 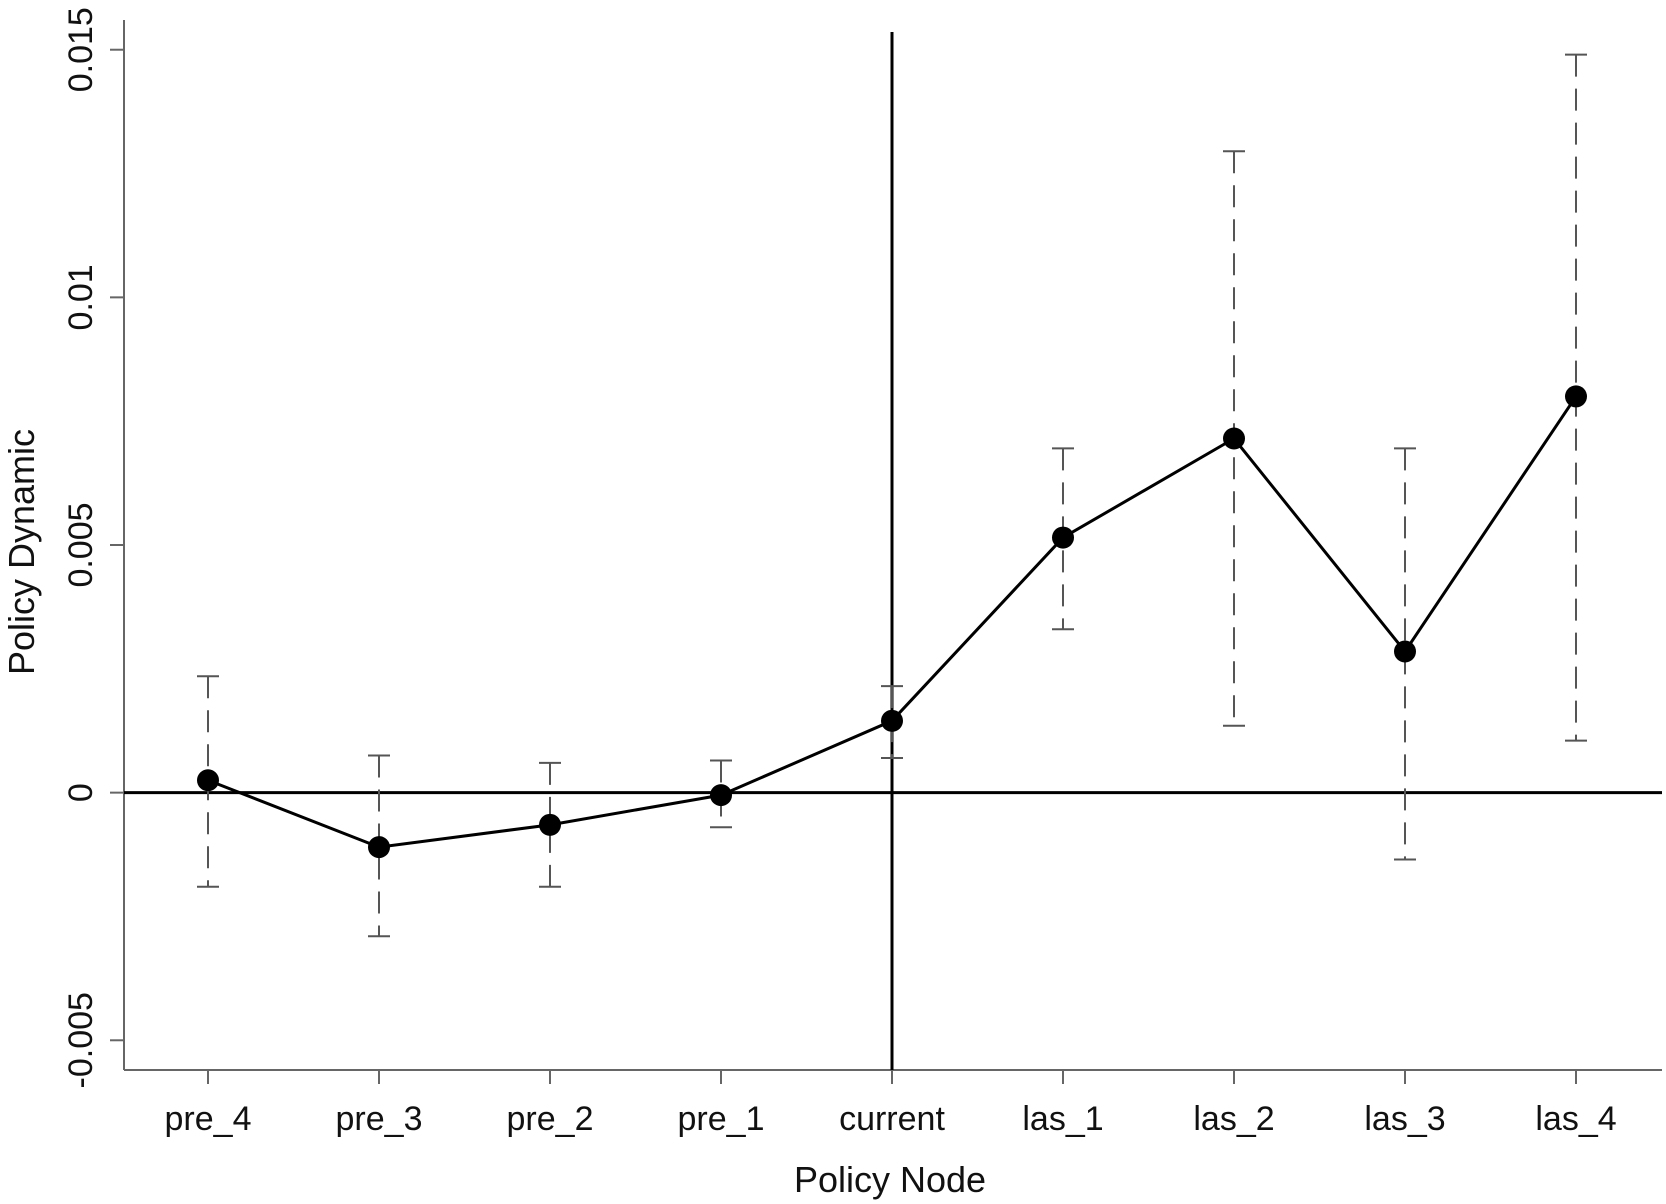 What do you see at coordinates (1233, 1119) in the screenshot?
I see `x-tick-label: las_2` at bounding box center [1233, 1119].